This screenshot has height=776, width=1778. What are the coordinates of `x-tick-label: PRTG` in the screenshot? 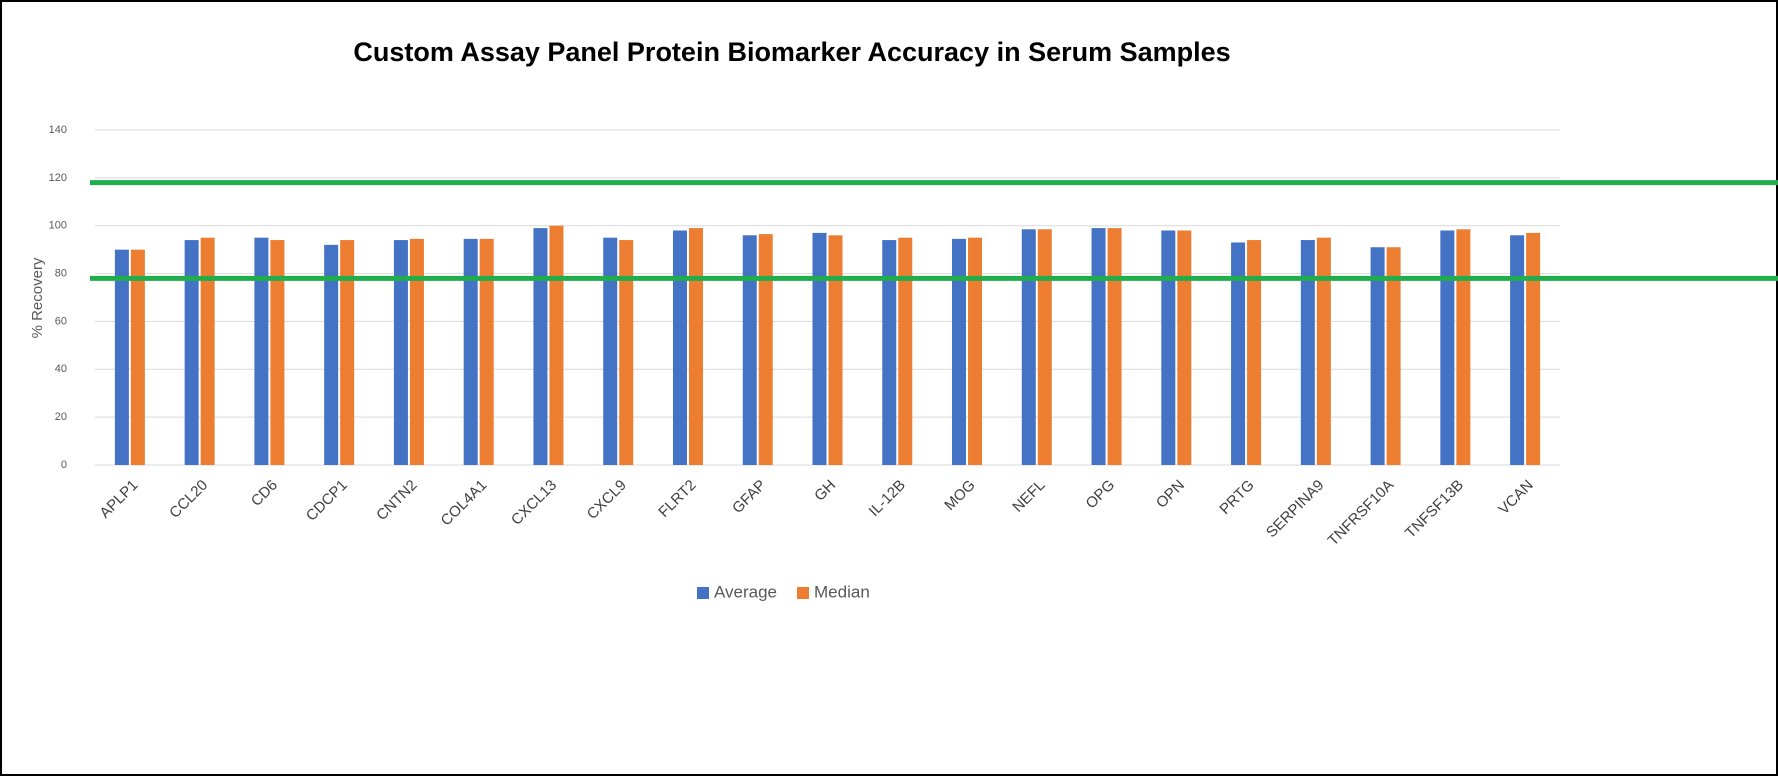 It's located at (1236, 497).